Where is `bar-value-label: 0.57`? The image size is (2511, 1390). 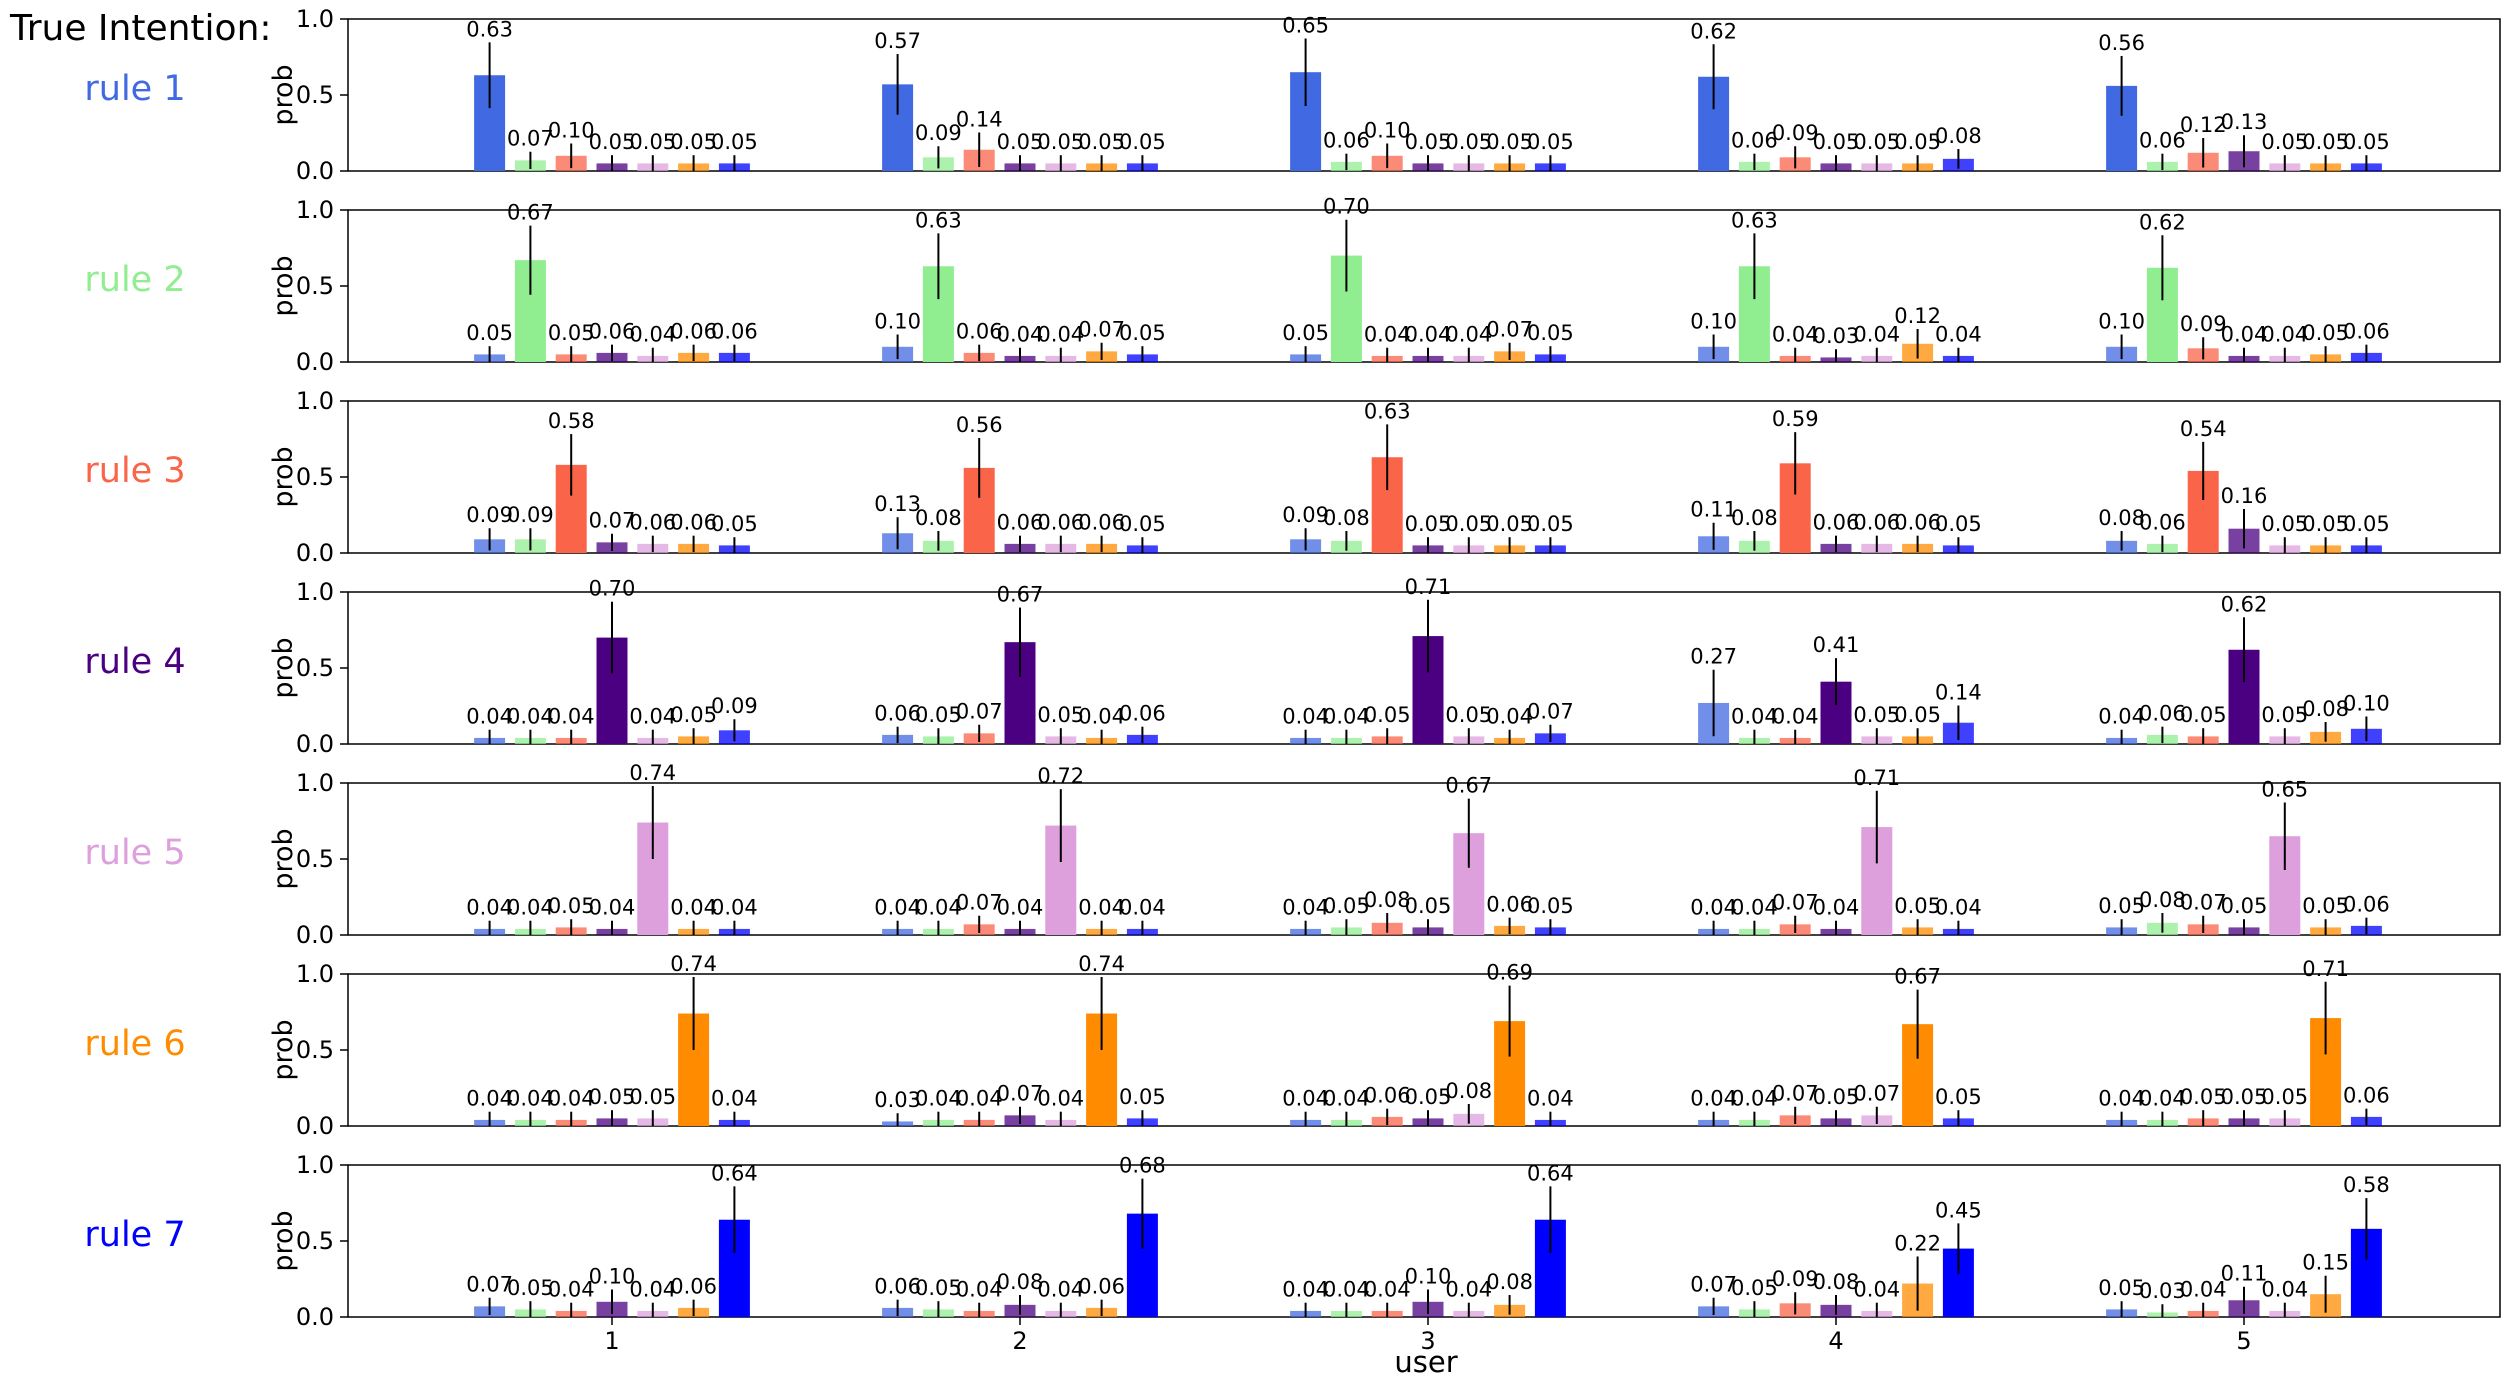
bar-value-label: 0.57 is located at coordinates (897, 41).